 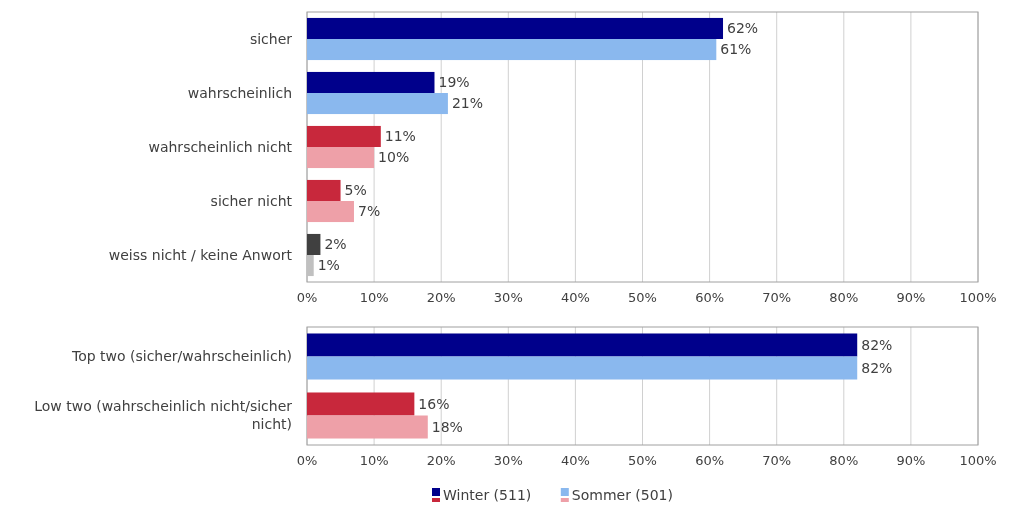 What do you see at coordinates (467, 103) in the screenshot?
I see `data-label: 21%` at bounding box center [467, 103].